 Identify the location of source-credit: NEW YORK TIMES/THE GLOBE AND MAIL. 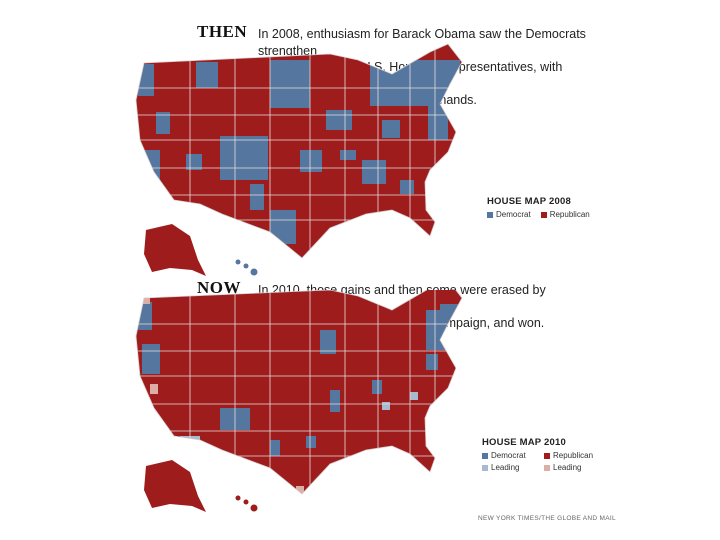
(547, 518).